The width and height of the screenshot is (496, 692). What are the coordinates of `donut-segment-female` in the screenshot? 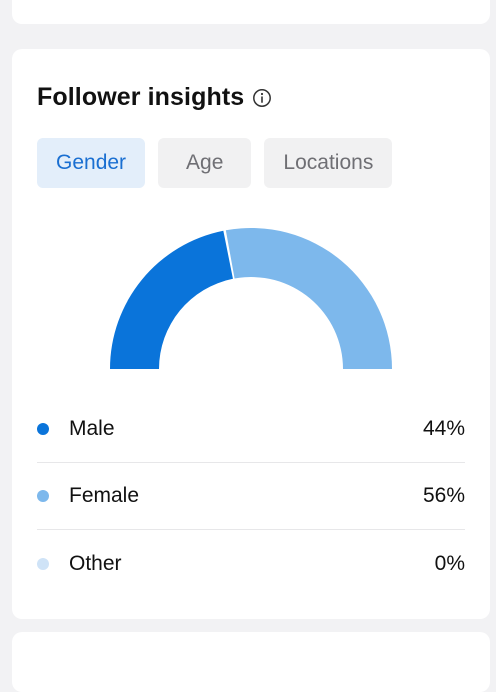 It's located at (308, 298).